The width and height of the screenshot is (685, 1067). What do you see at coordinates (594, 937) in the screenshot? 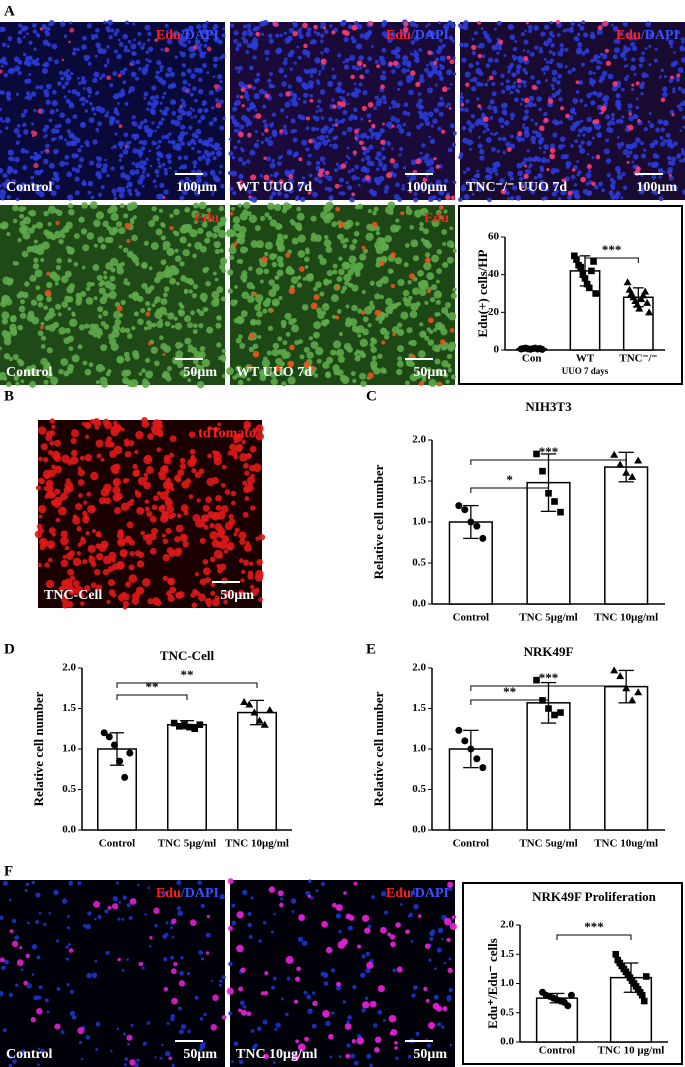
I see `significance-bracket` at bounding box center [594, 937].